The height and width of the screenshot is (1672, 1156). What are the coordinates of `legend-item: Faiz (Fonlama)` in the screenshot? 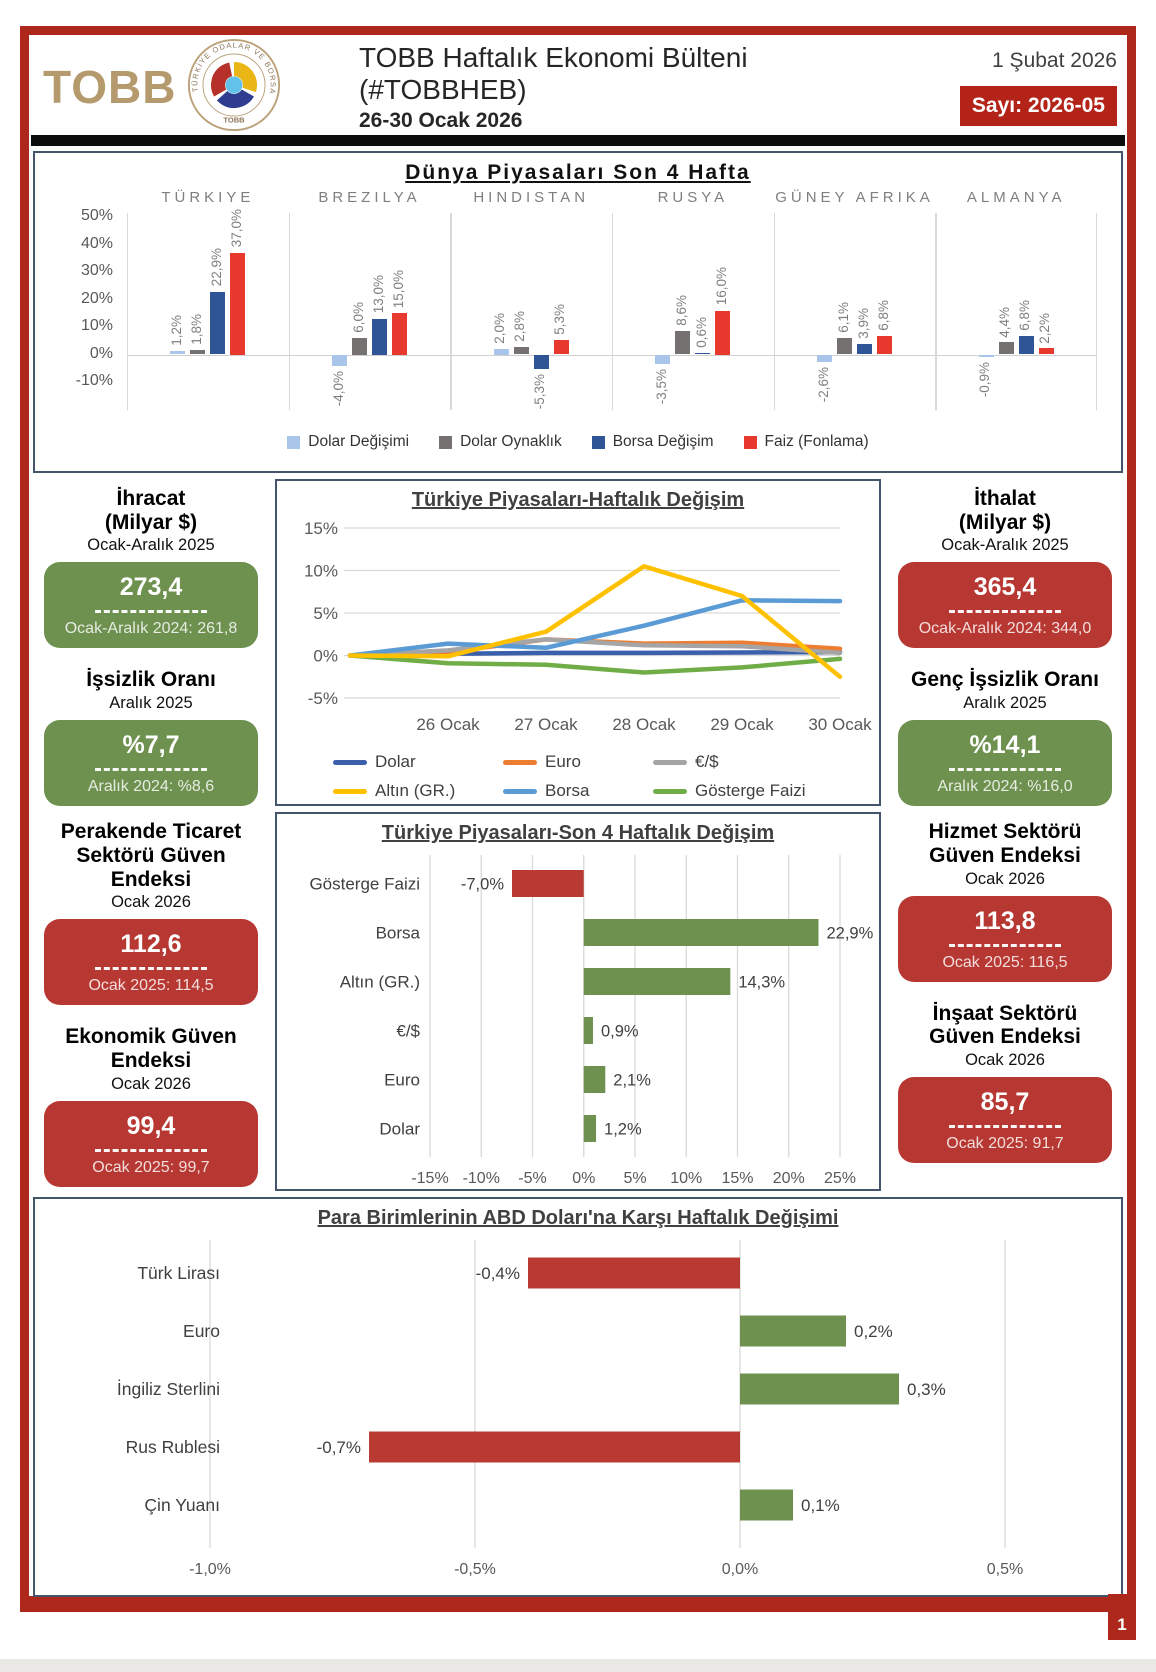 It's located at (806, 442).